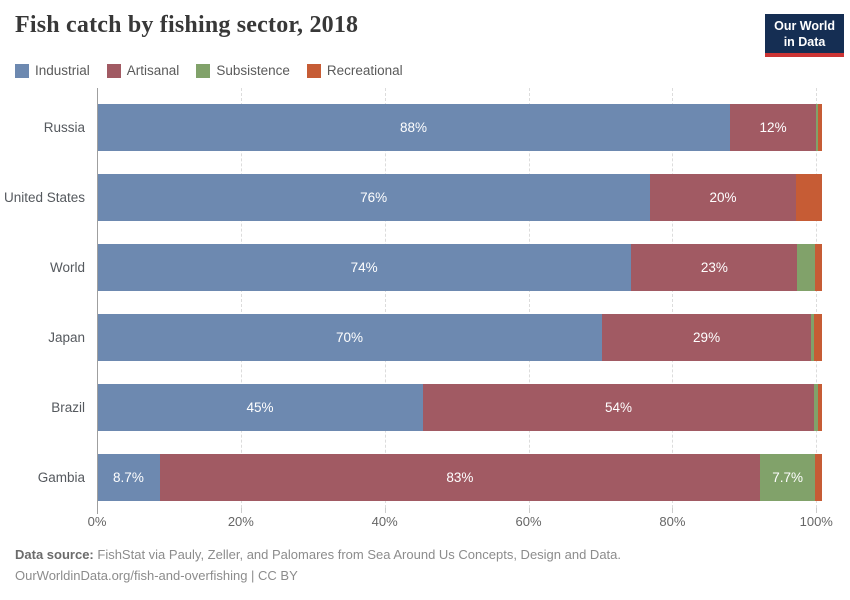 The image size is (850, 600). What do you see at coordinates (806, 267) in the screenshot?
I see `bar-segment-subsistence-world` at bounding box center [806, 267].